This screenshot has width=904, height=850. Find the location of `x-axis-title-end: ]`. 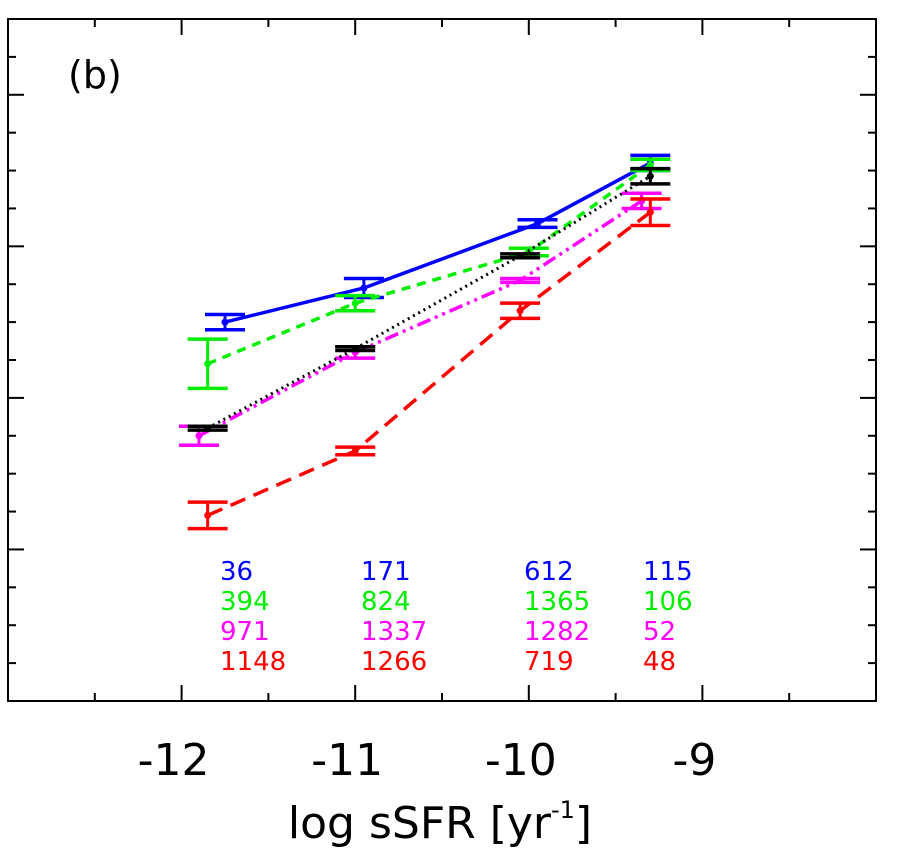

x-axis-title-end: ] is located at coordinates (583, 823).